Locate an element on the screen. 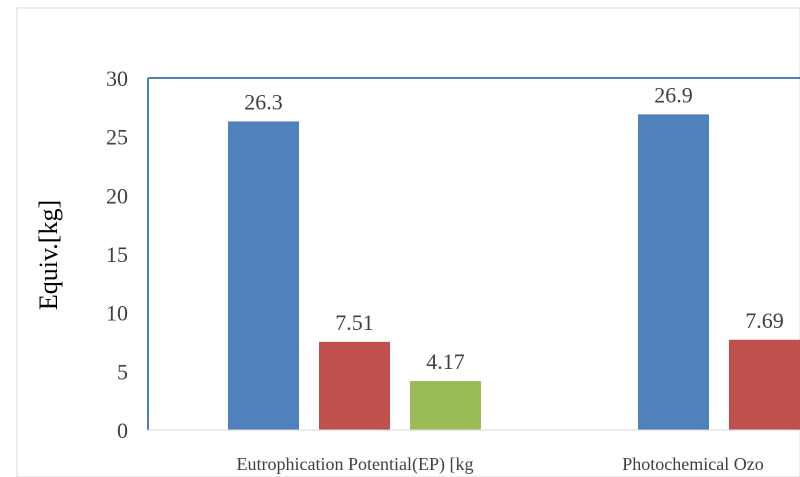  data-label-s0-c0: 26.3 is located at coordinates (263, 101).